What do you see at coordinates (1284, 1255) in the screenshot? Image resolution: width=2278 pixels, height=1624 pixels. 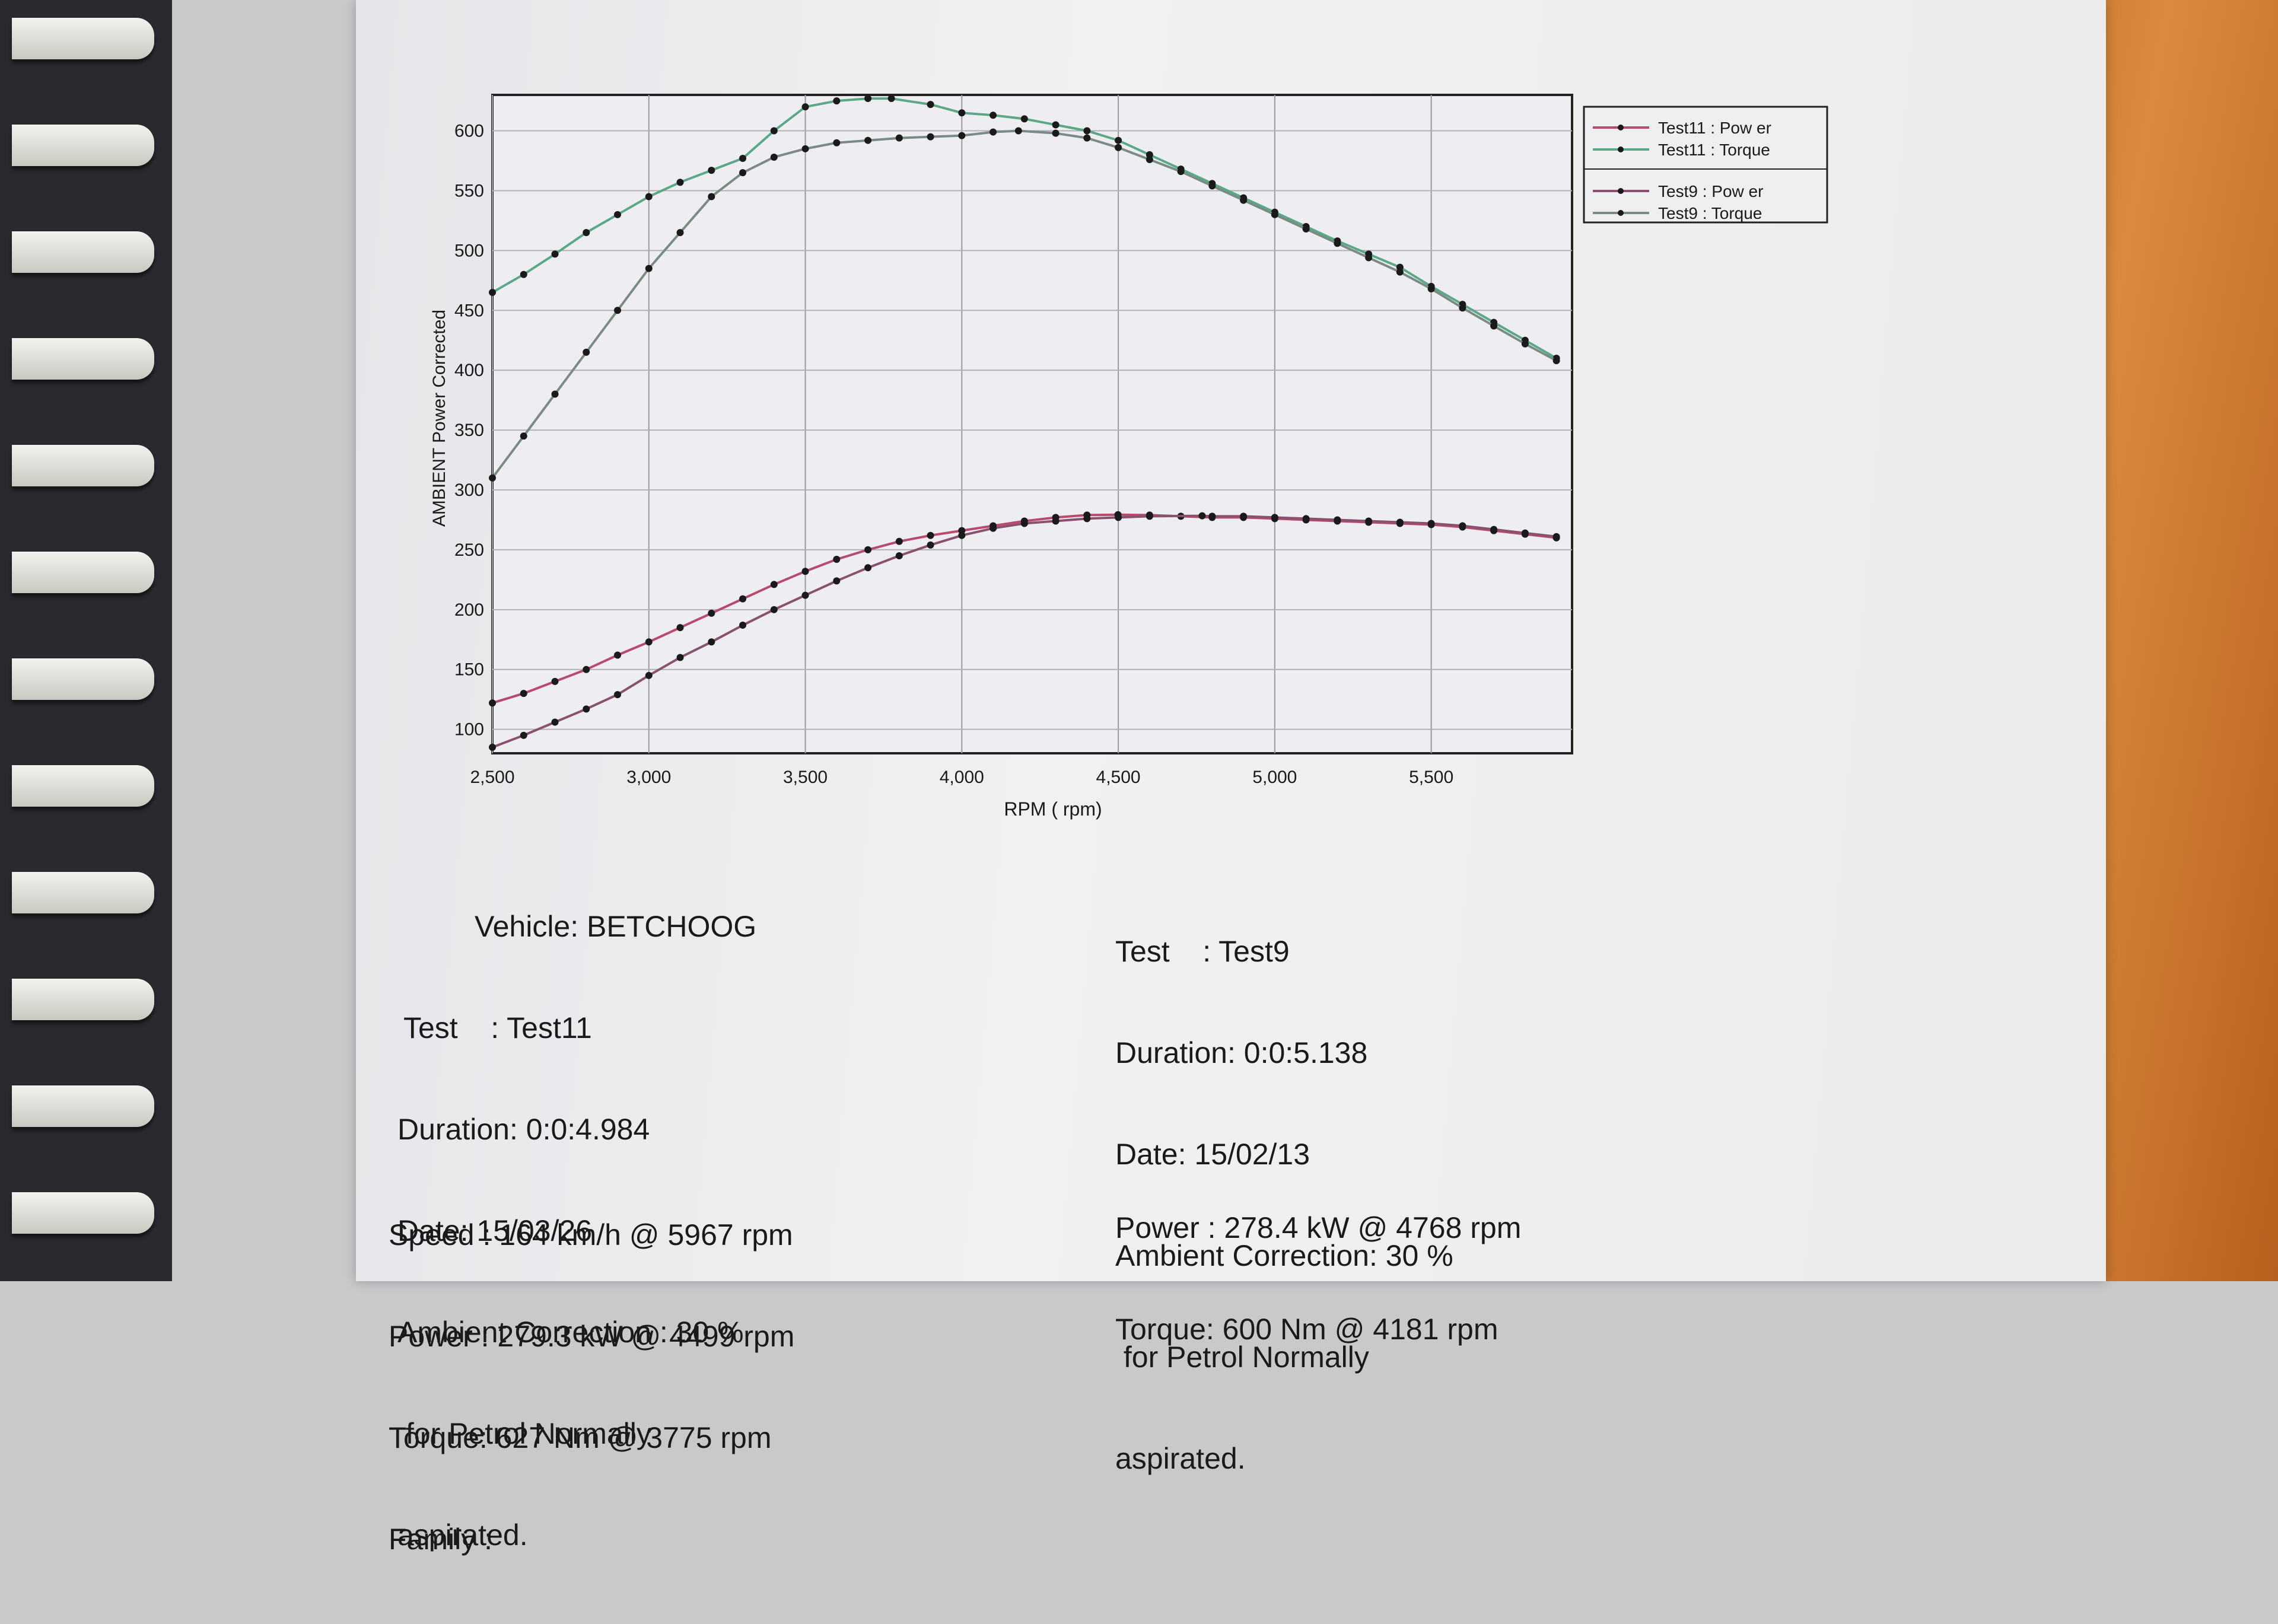 I see `test9-correction: Ambient Correction: 30 %` at bounding box center [1284, 1255].